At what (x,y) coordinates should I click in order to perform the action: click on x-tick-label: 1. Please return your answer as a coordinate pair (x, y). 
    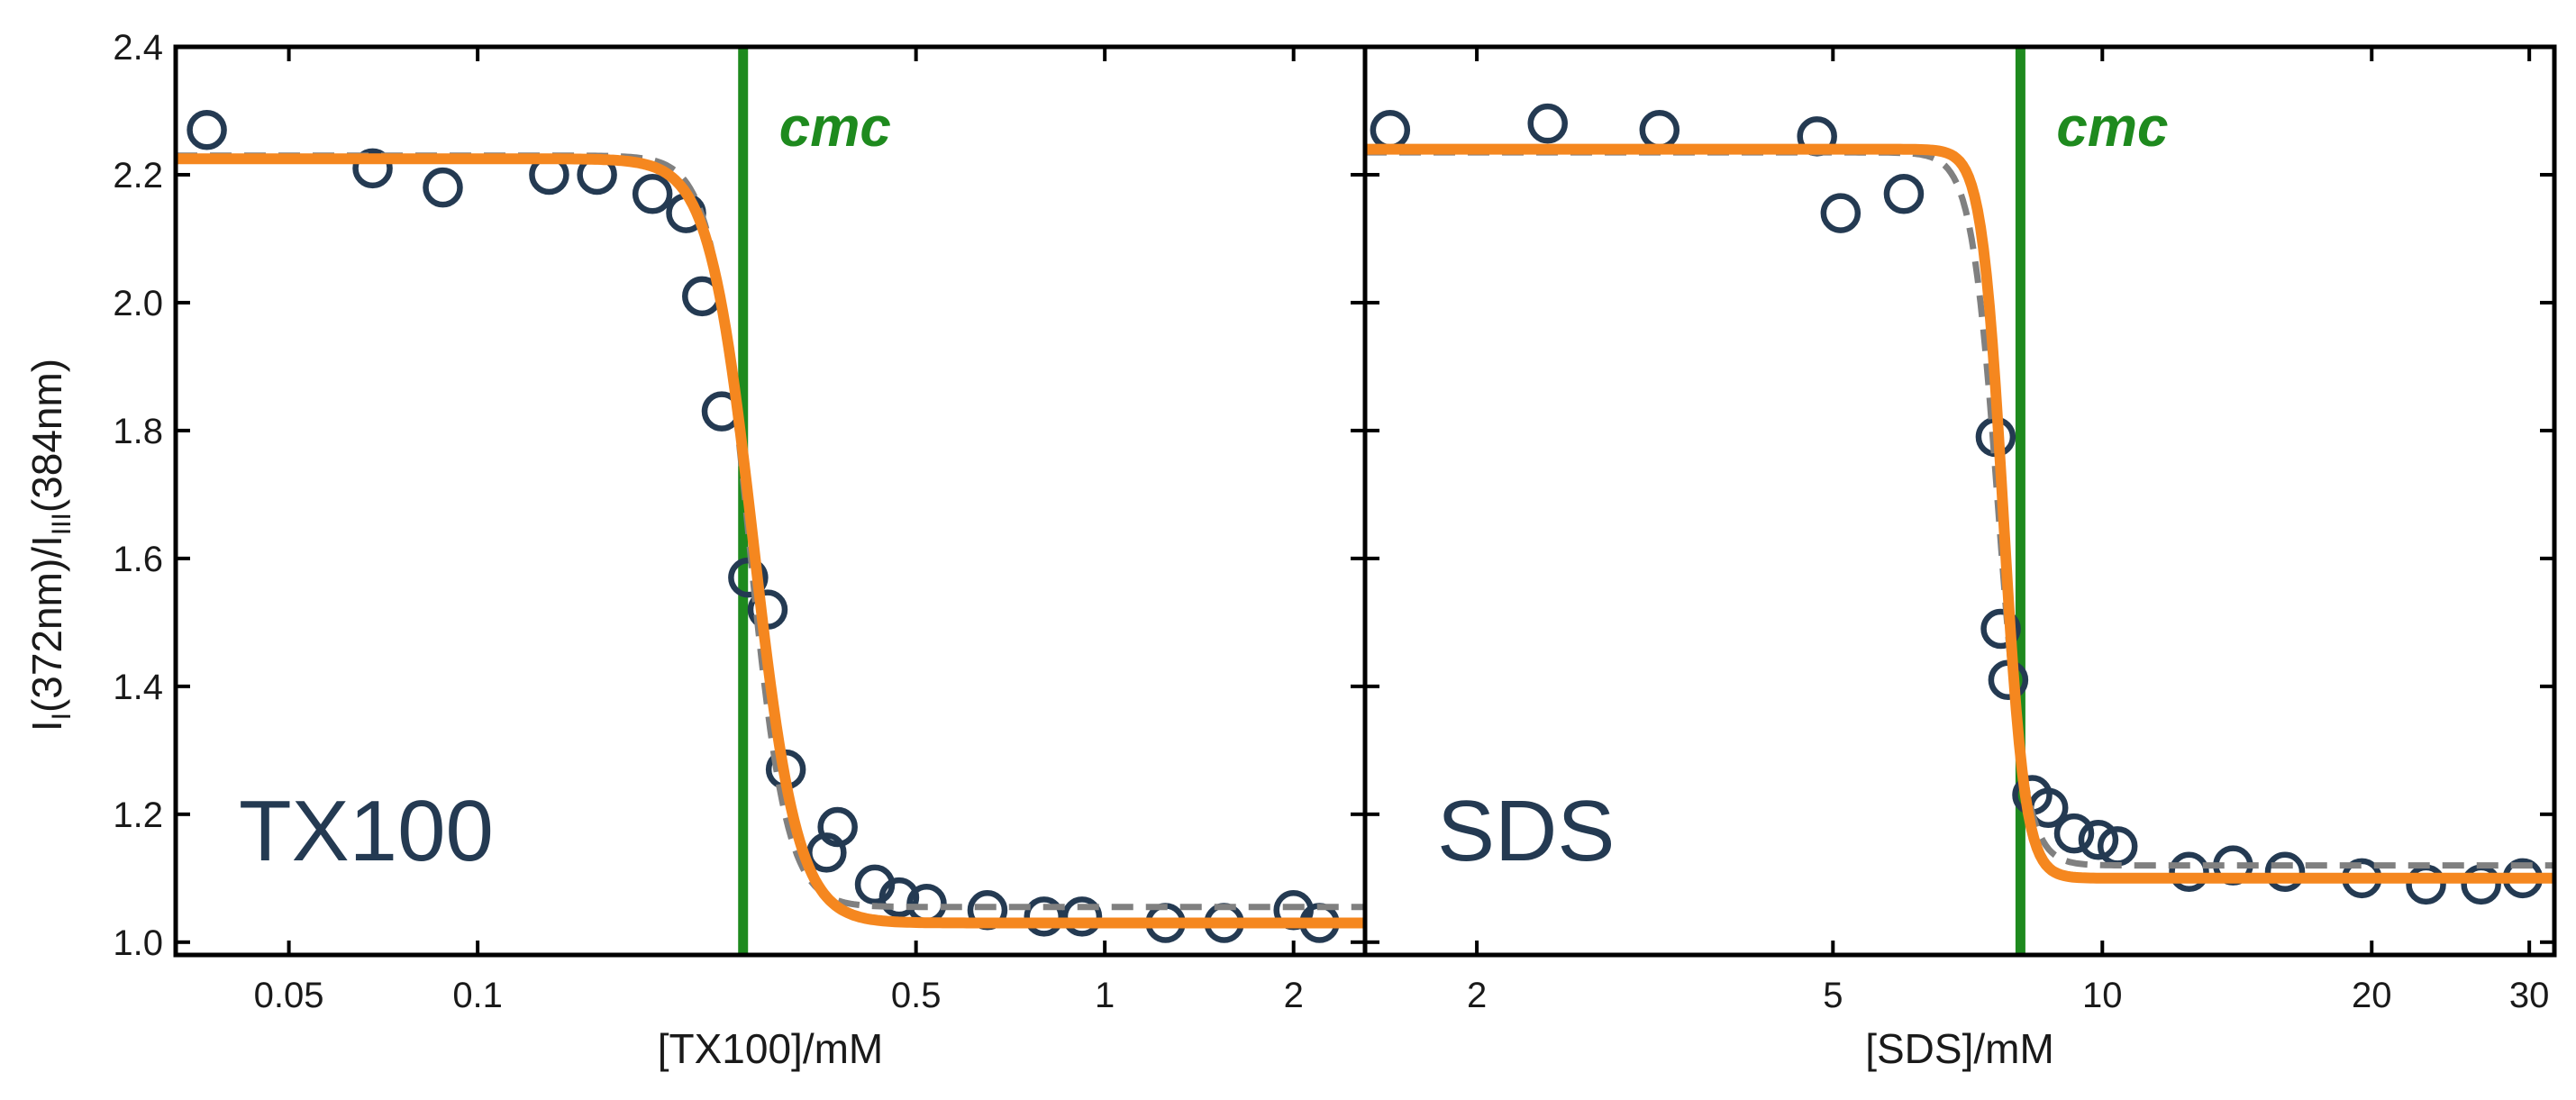
    Looking at the image, I should click on (1105, 996).